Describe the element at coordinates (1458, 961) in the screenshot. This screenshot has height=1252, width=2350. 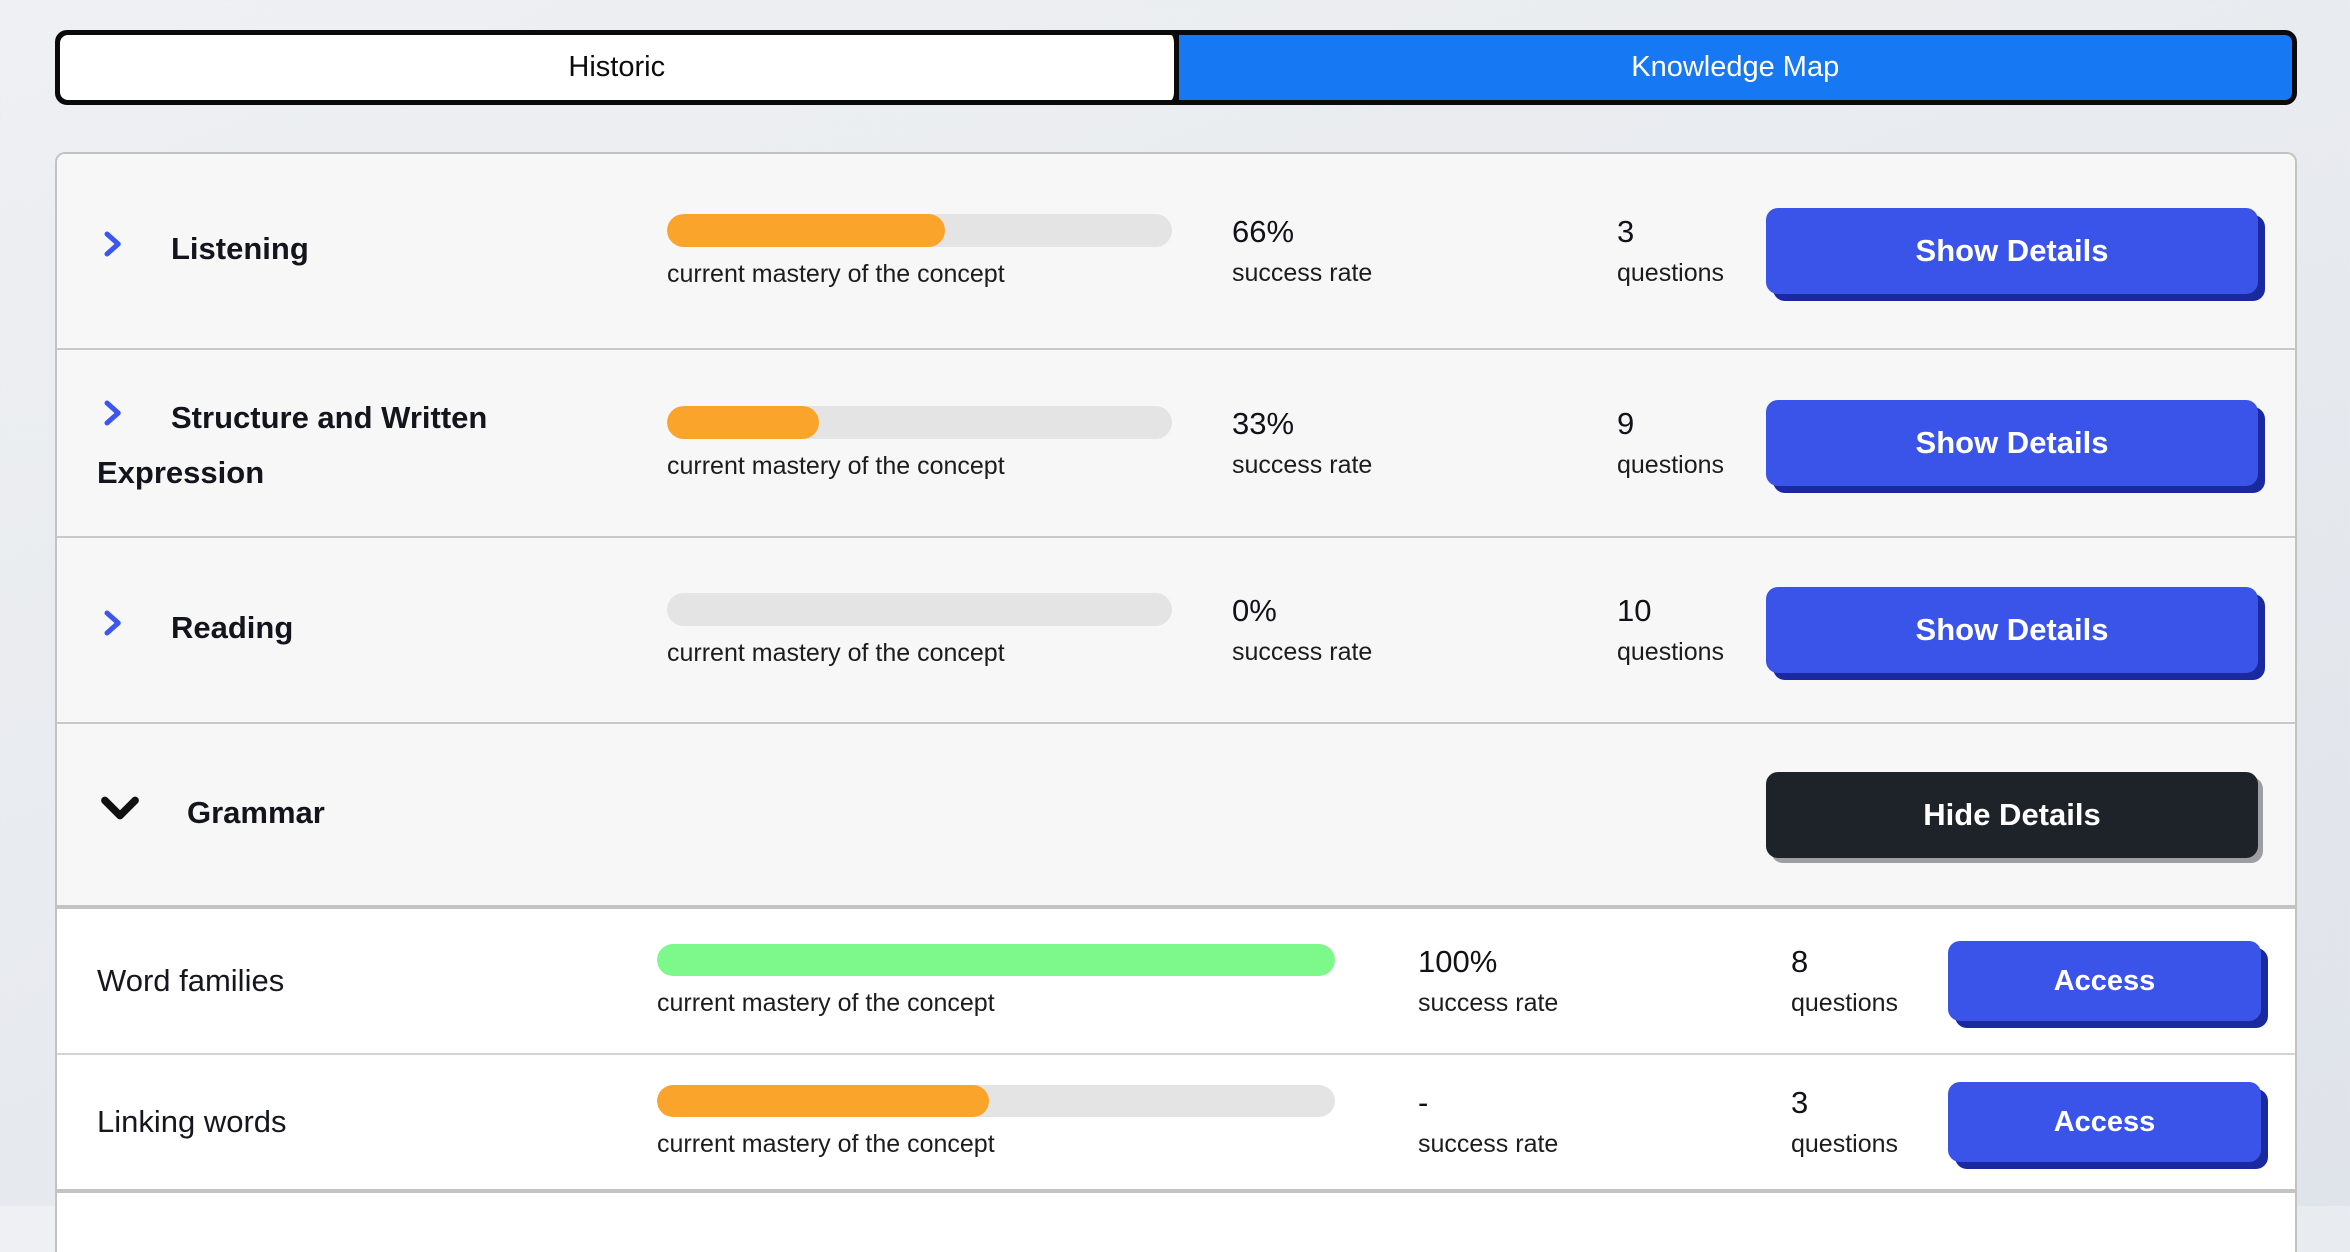
I see `success-rate-value: 100%` at that location.